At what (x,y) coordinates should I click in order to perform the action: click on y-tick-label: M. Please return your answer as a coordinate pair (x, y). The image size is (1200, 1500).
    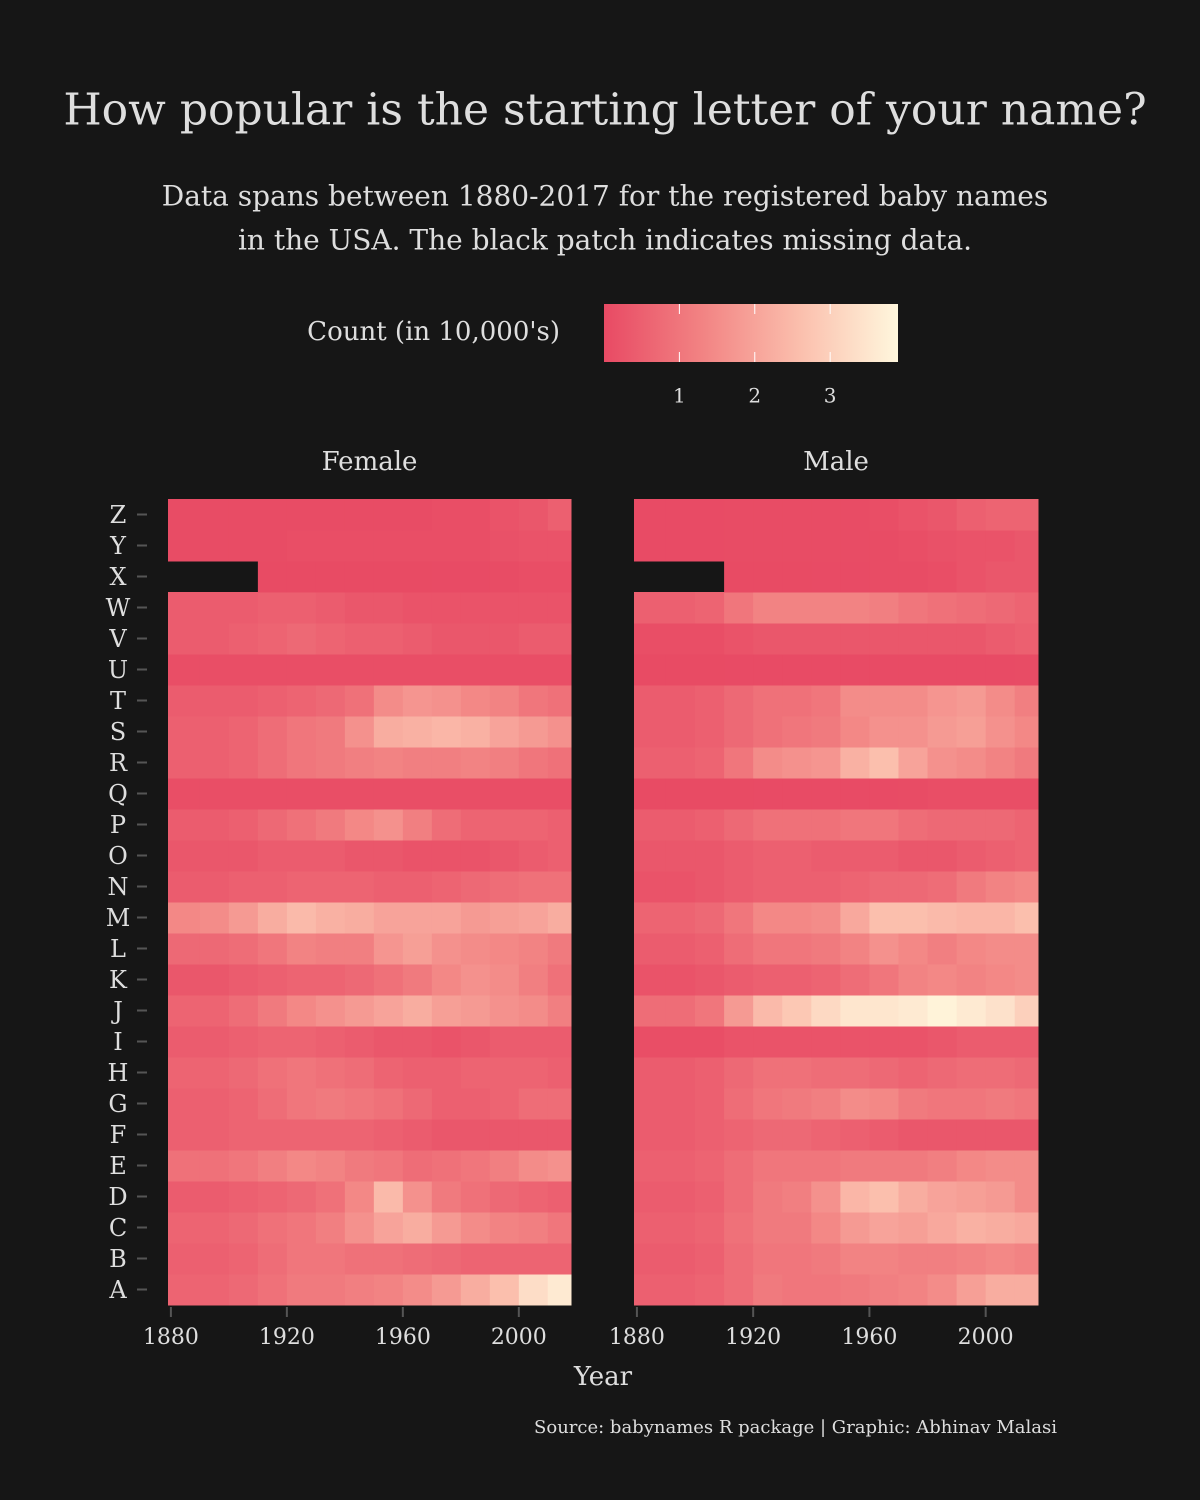
    Looking at the image, I should click on (118, 918).